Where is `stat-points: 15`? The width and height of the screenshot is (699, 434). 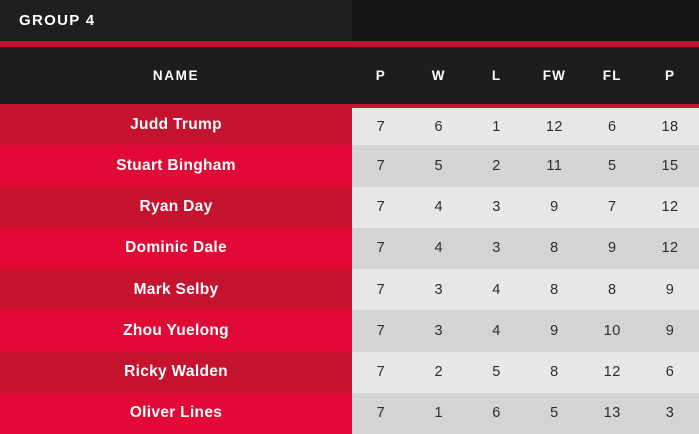
stat-points: 15 is located at coordinates (670, 166).